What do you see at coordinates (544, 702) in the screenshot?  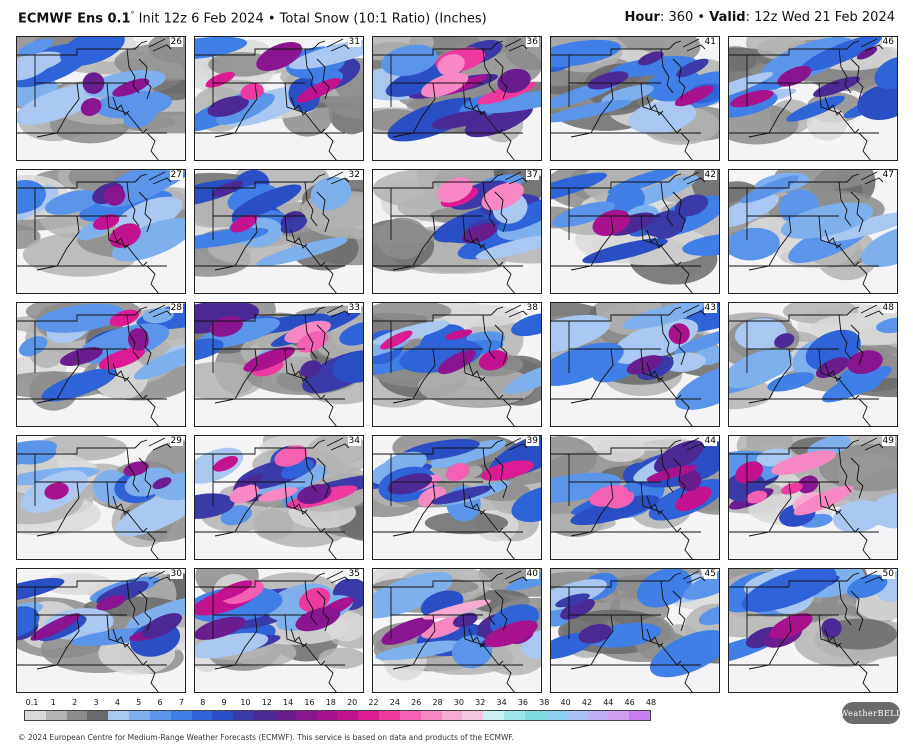 I see `colorbar-tick-label: 38` at bounding box center [544, 702].